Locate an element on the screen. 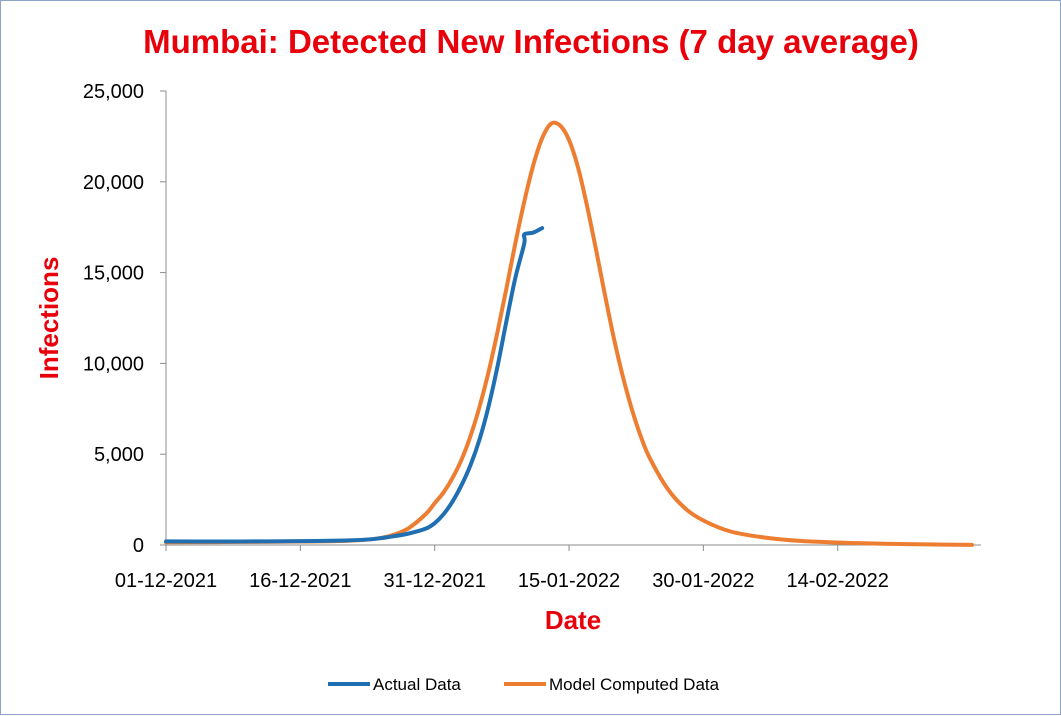 The image size is (1061, 716). y-axis-title: Infections is located at coordinates (49, 318).